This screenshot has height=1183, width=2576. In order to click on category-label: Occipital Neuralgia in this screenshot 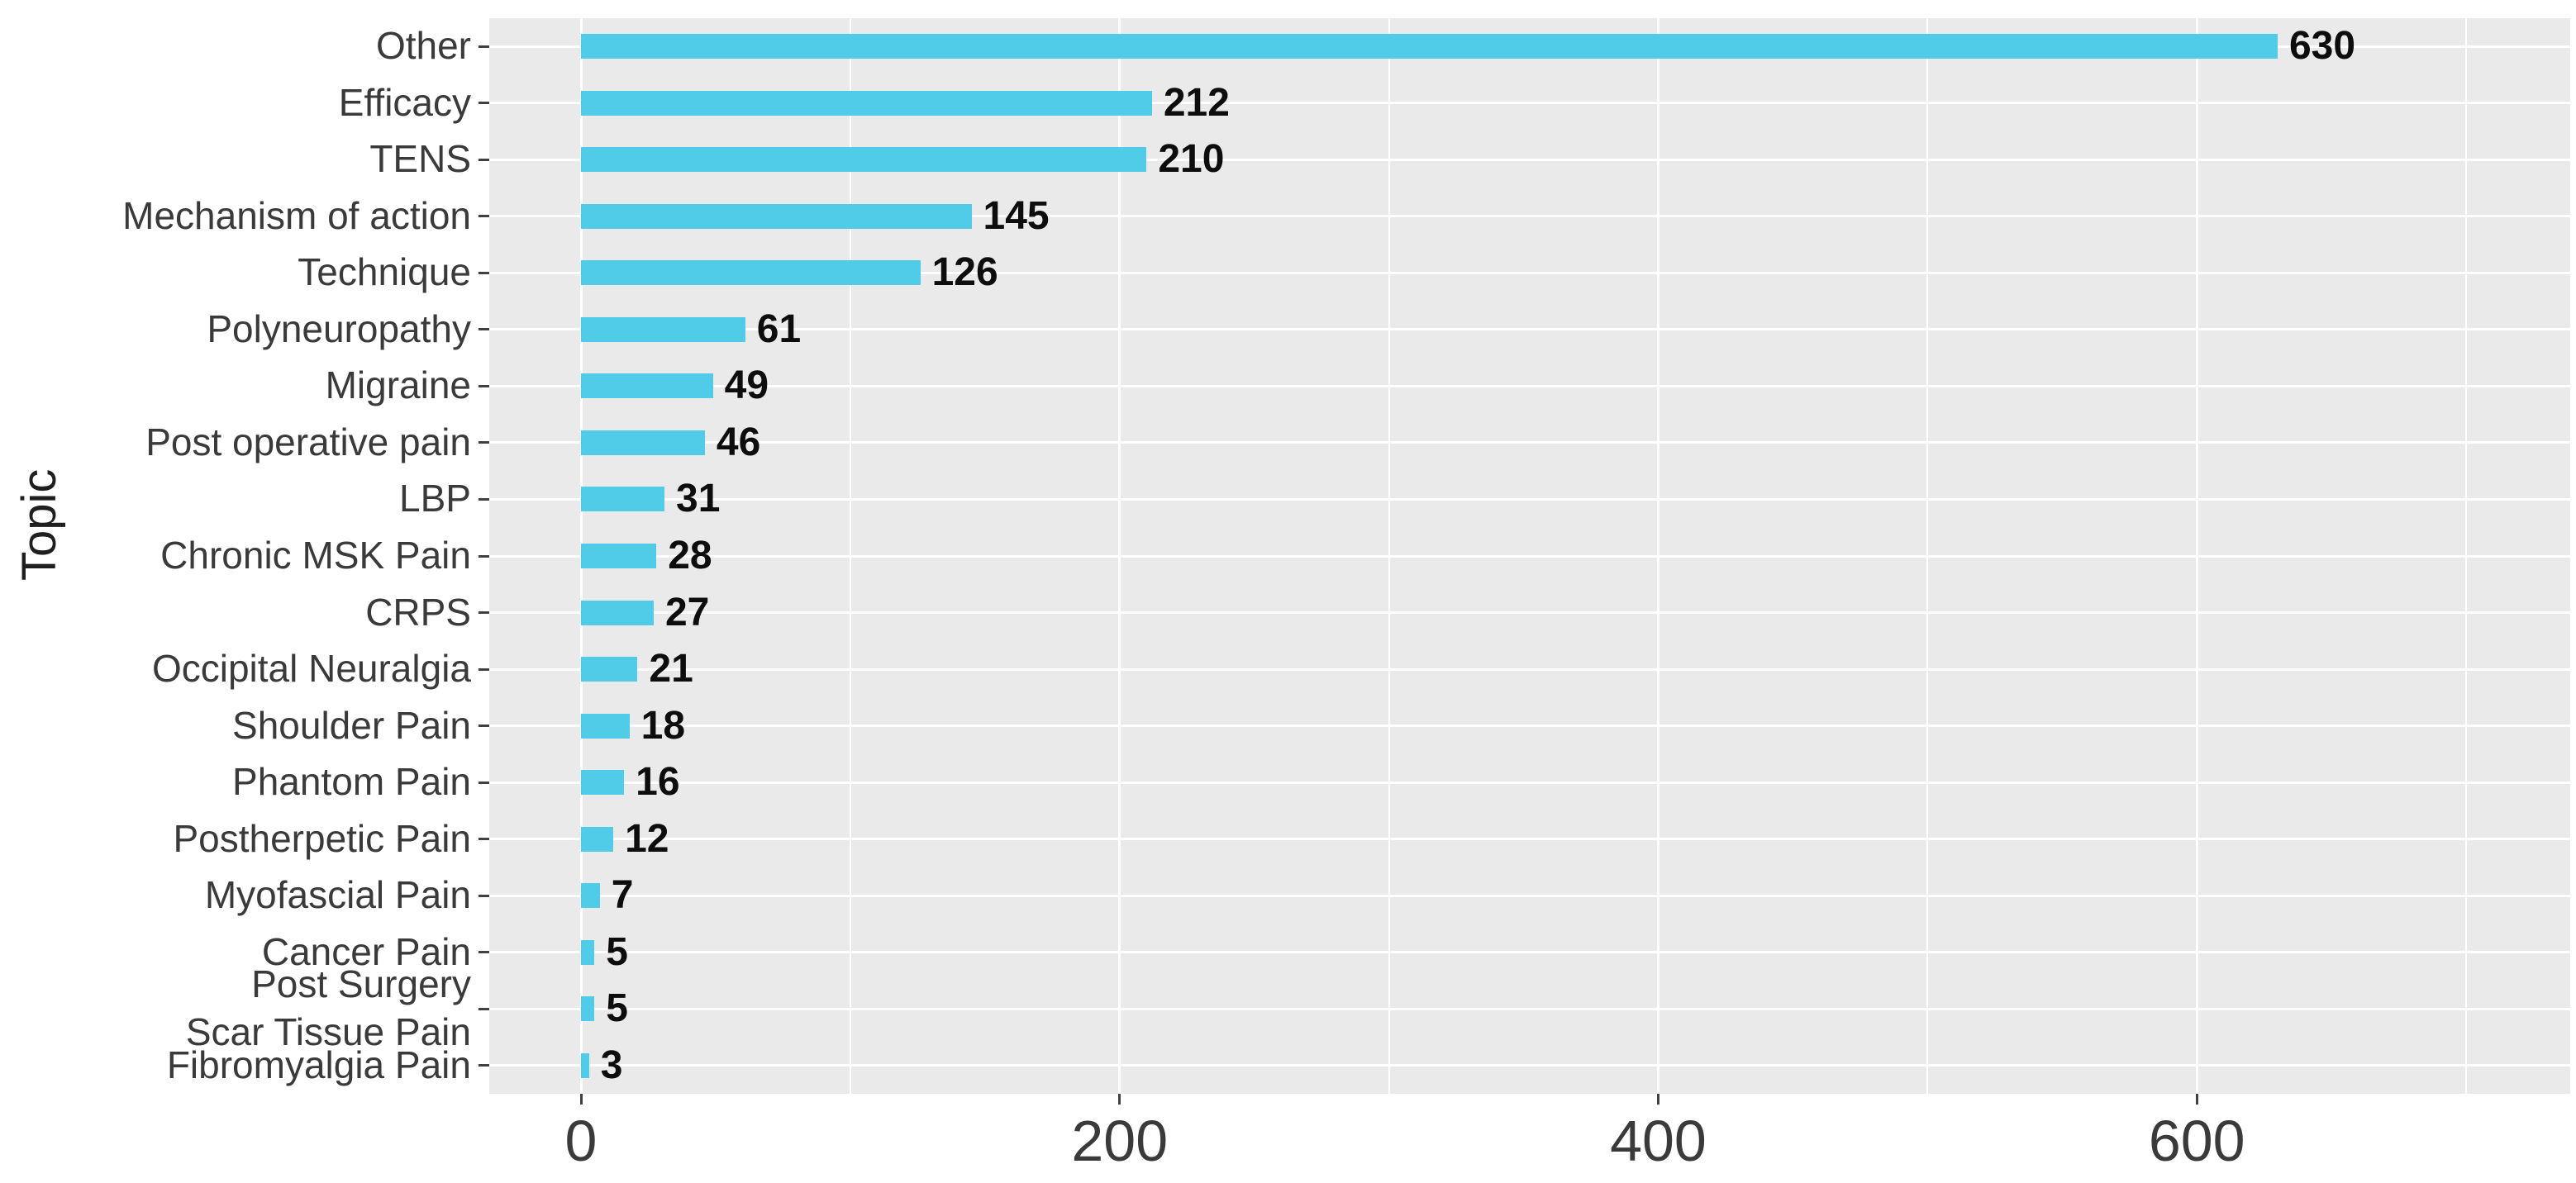, I will do `click(311, 669)`.